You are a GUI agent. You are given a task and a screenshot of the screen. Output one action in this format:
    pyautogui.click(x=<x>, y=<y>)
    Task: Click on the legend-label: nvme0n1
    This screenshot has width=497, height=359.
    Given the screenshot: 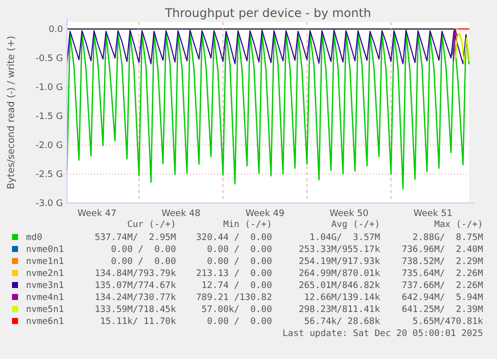 What is the action you would take?
    pyautogui.click(x=45, y=250)
    